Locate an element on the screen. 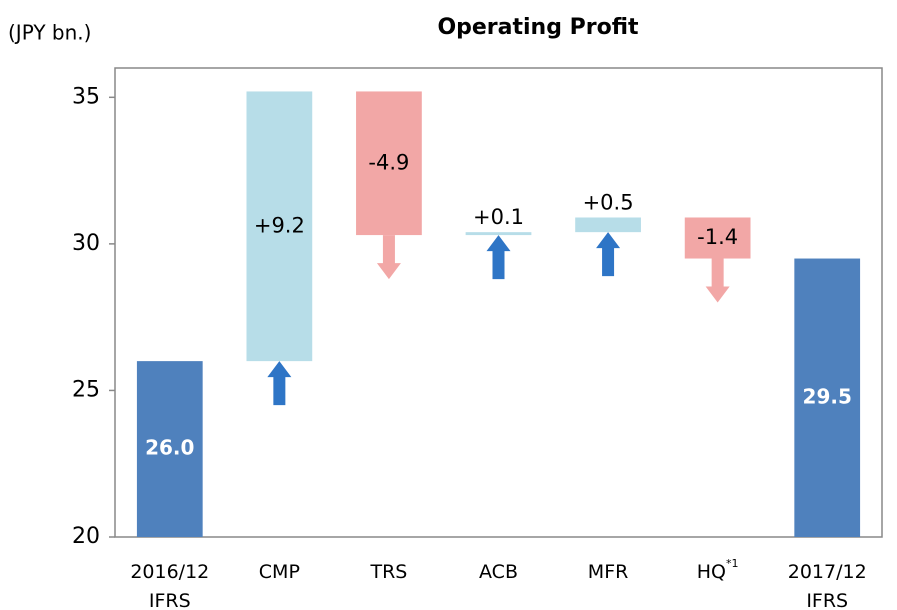  x-tick-label: ACB is located at coordinates (498, 572).